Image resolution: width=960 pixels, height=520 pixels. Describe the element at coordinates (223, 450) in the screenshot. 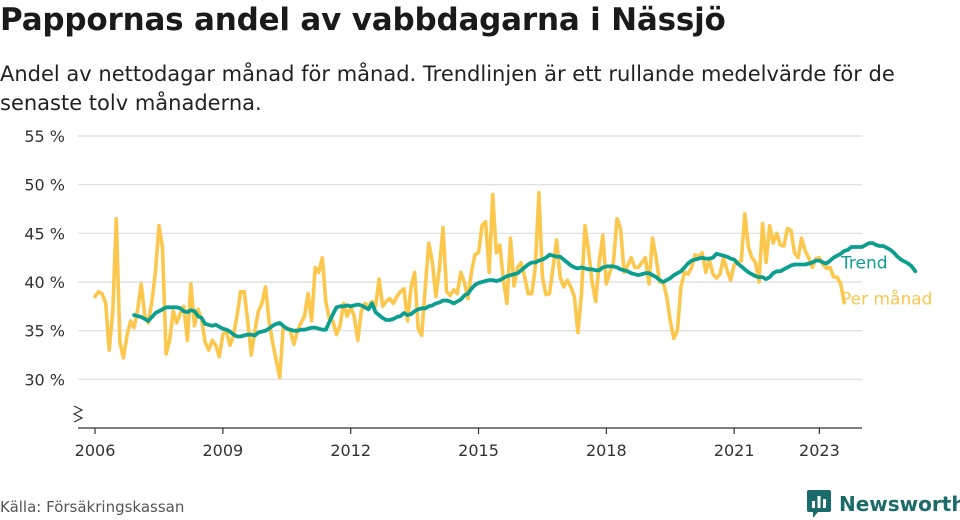

I see `x-tick-label: 2009` at that location.